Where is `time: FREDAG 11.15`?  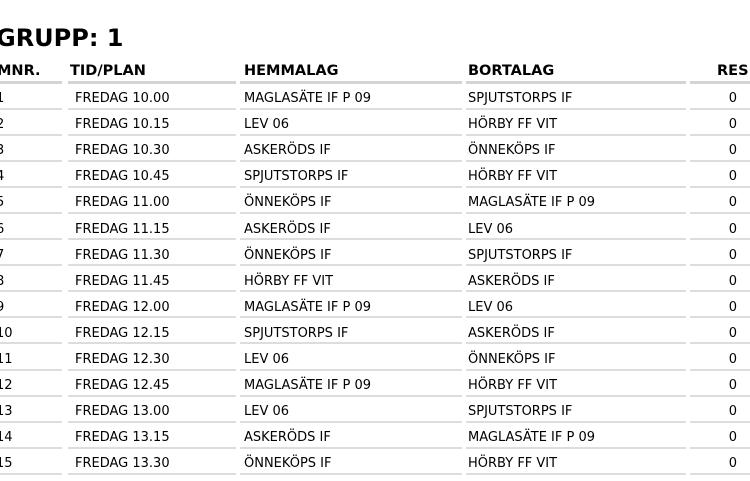
time: FREDAG 11.15 is located at coordinates (122, 229).